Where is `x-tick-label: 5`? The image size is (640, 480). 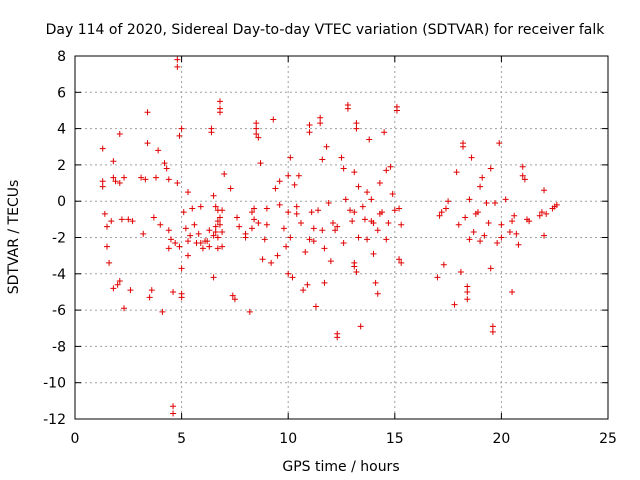
x-tick-label: 5 is located at coordinates (181, 439).